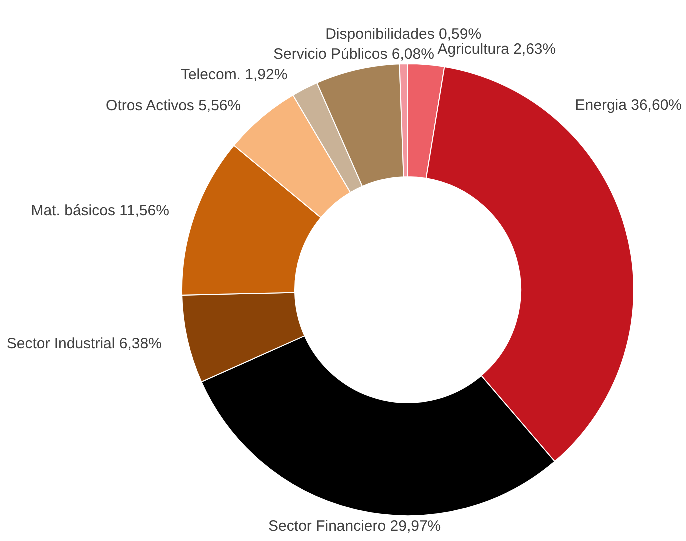 This screenshot has height=541, width=686. I want to click on slice-label: Servicio Públicos 6,08%, so click(354, 55).